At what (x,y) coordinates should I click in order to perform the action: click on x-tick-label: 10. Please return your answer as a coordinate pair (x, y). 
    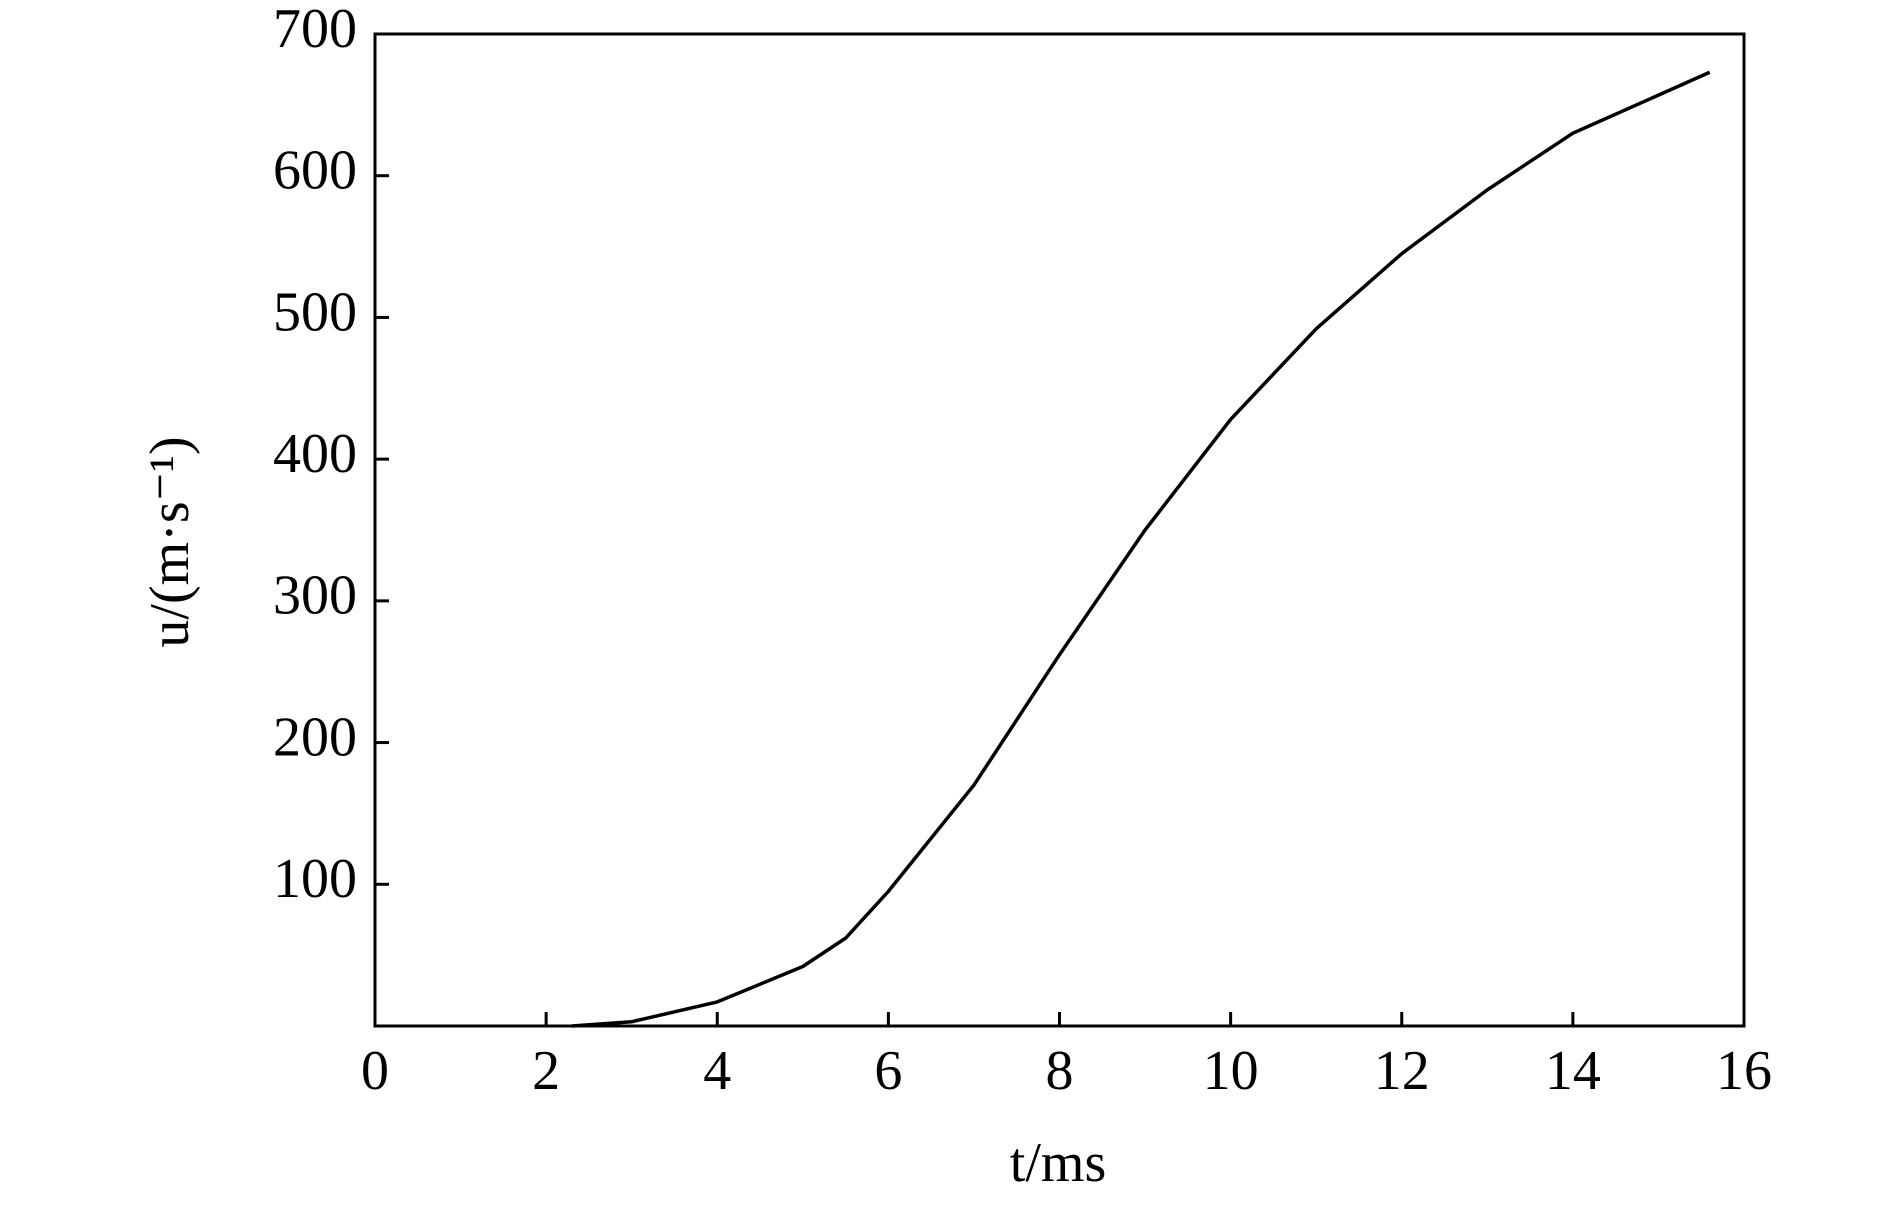
    Looking at the image, I should click on (1231, 1071).